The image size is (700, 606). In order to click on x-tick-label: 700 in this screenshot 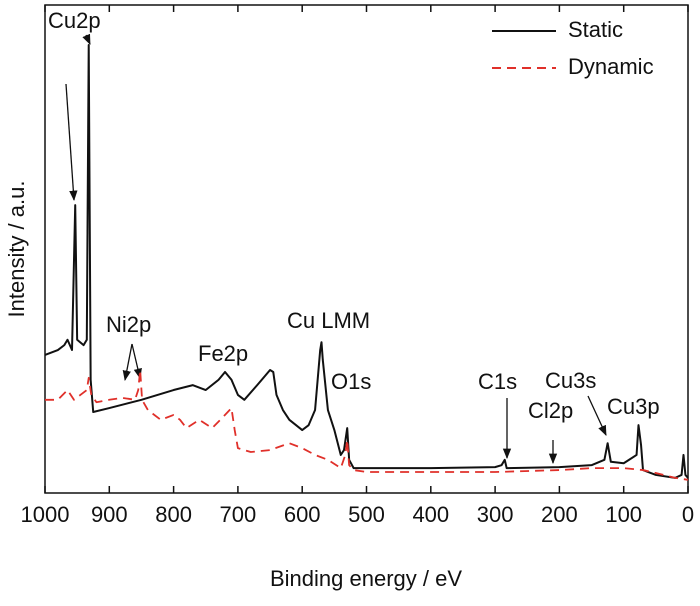, I will do `click(238, 514)`.